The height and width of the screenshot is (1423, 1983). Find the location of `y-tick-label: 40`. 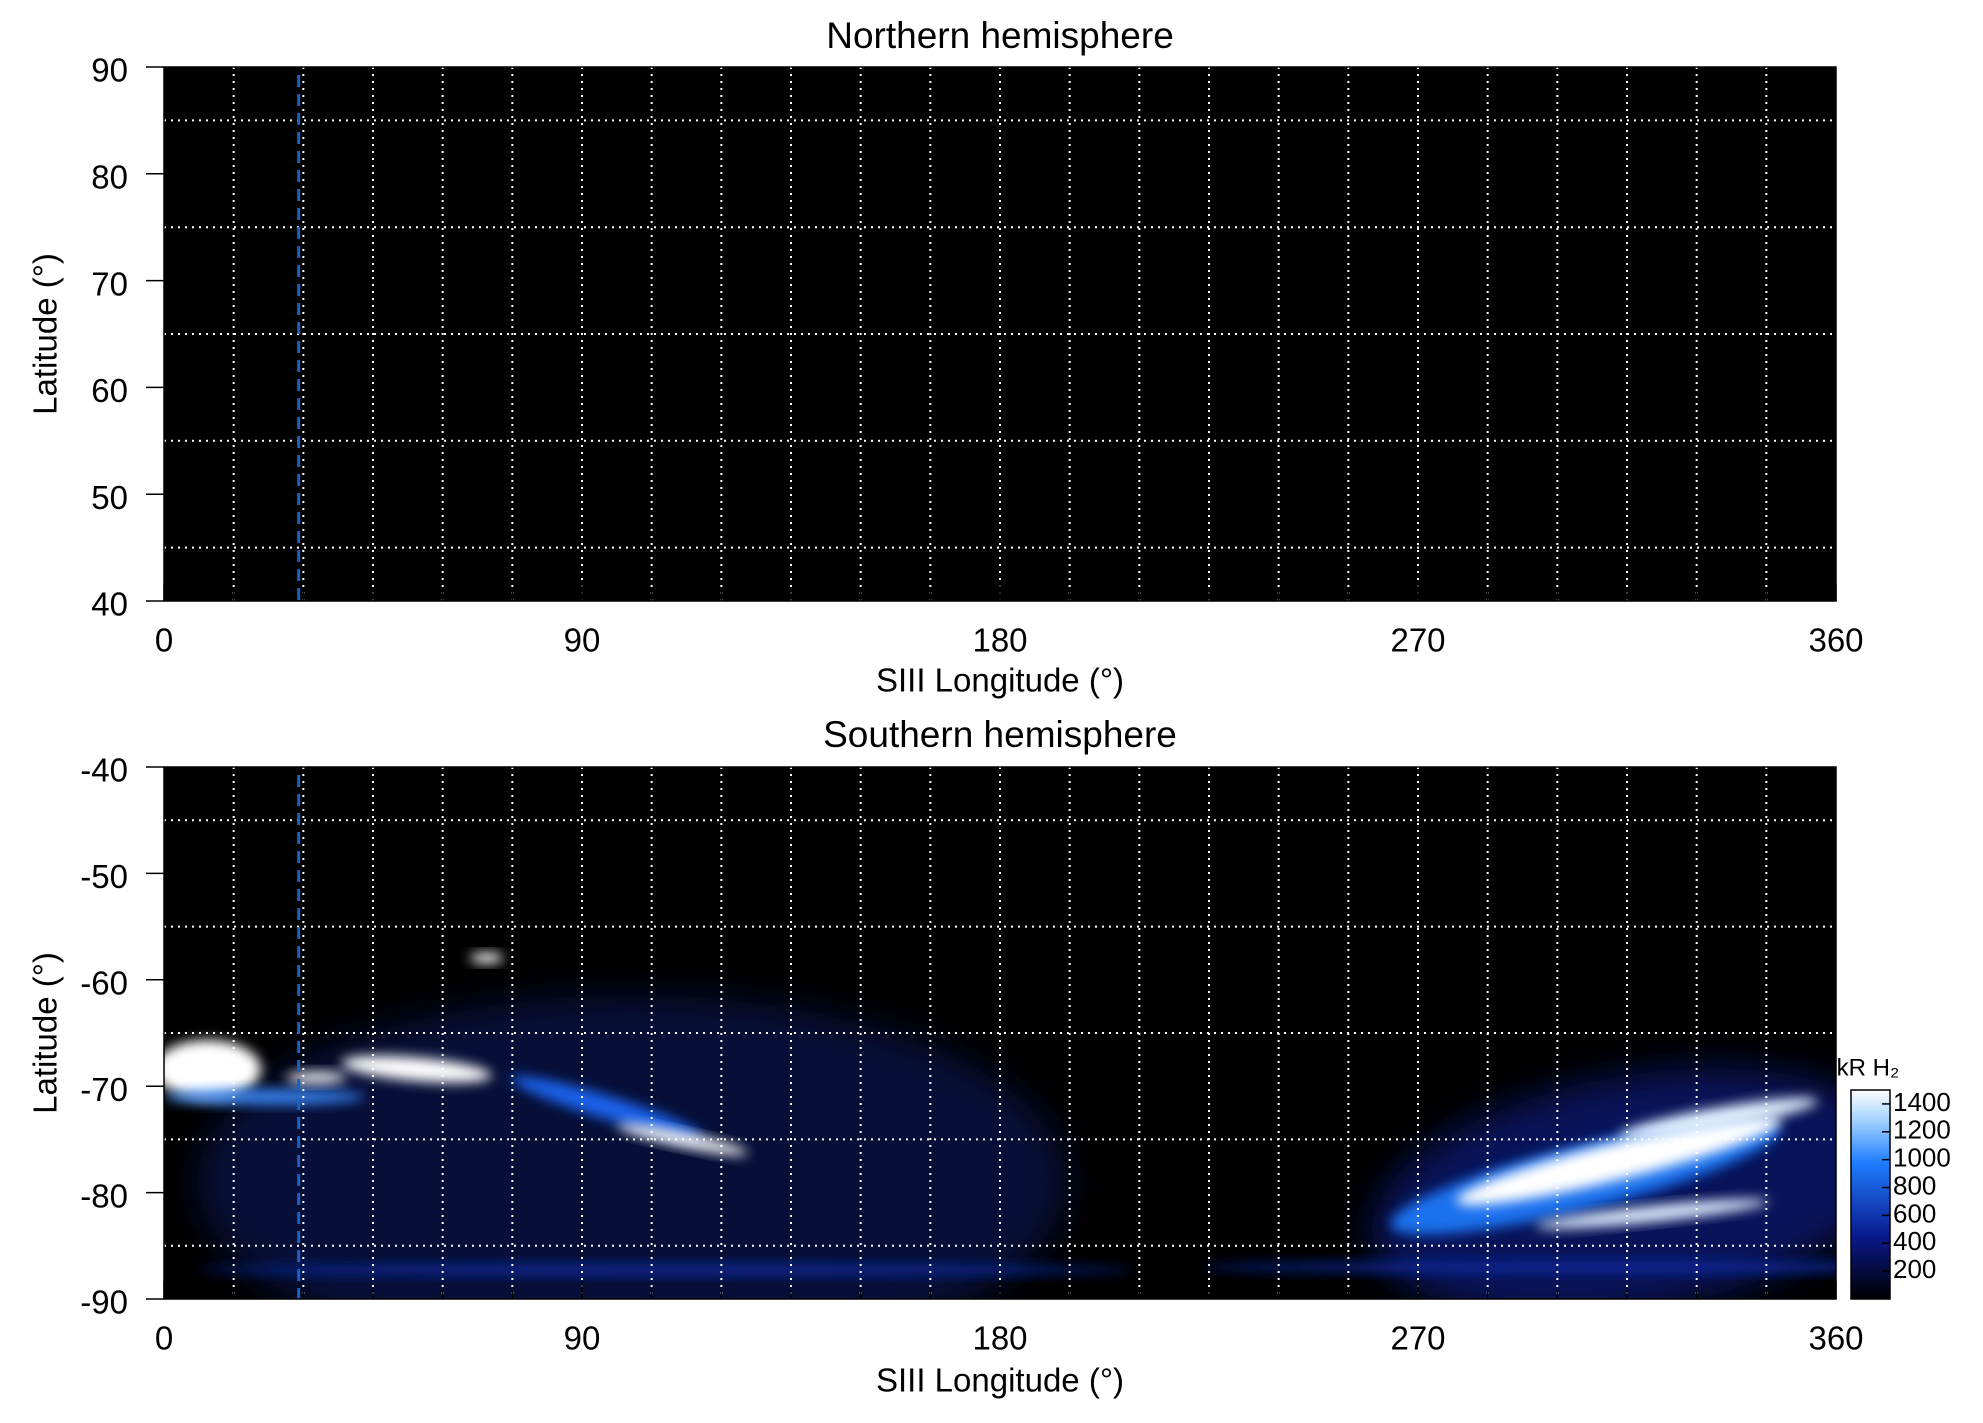

y-tick-label: 40 is located at coordinates (109, 604).